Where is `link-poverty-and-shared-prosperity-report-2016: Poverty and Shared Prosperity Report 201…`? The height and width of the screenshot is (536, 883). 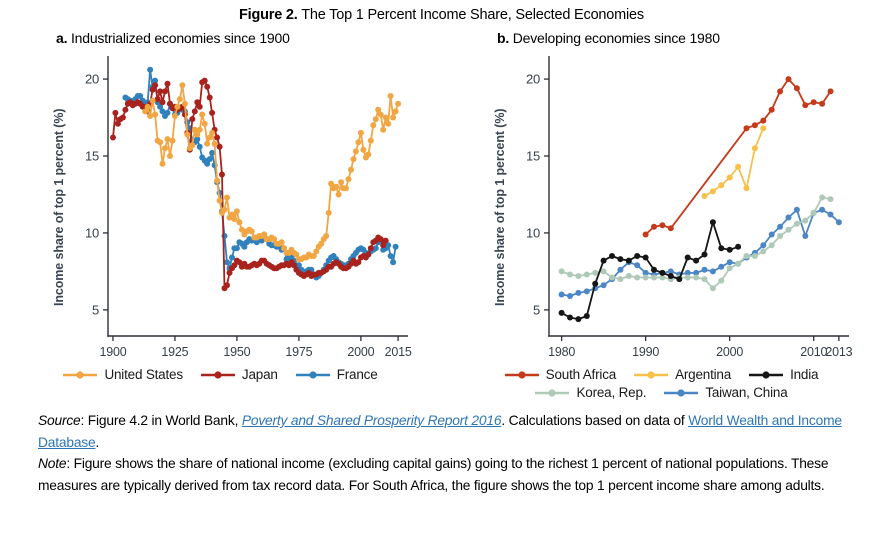 link-poverty-and-shared-prosperity-report-2016: Poverty and Shared Prosperity Report 201… is located at coordinates (371, 420).